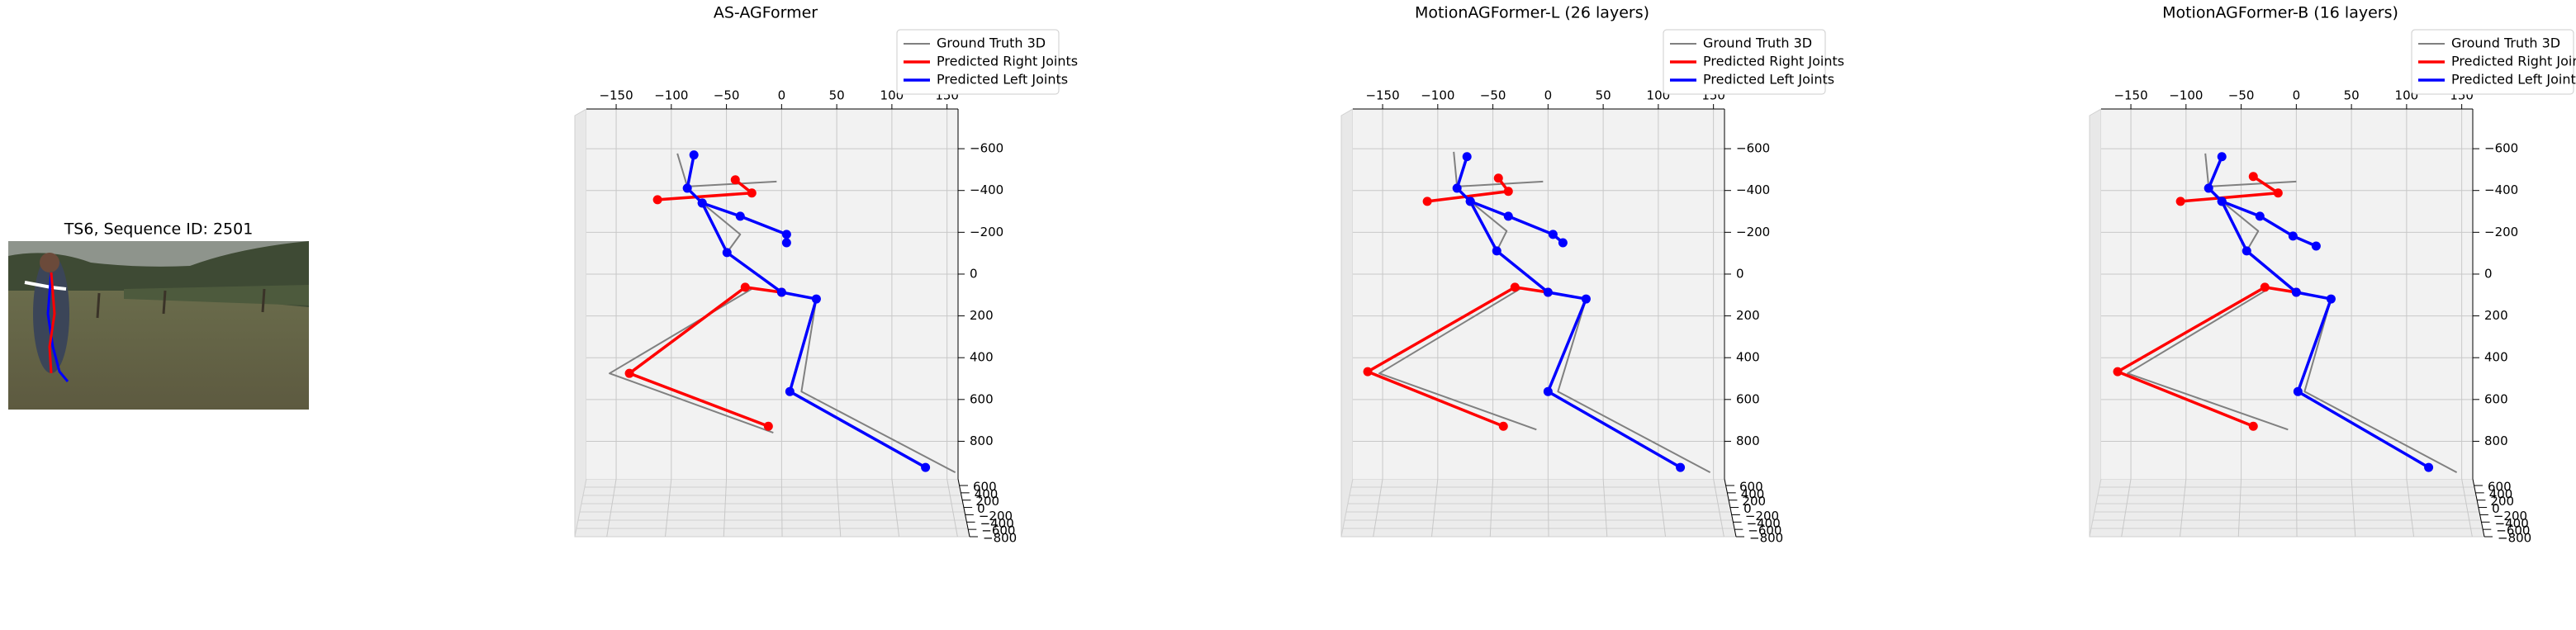 The image size is (2576, 630). I want to click on photo-overlay-left, so click(58, 327).